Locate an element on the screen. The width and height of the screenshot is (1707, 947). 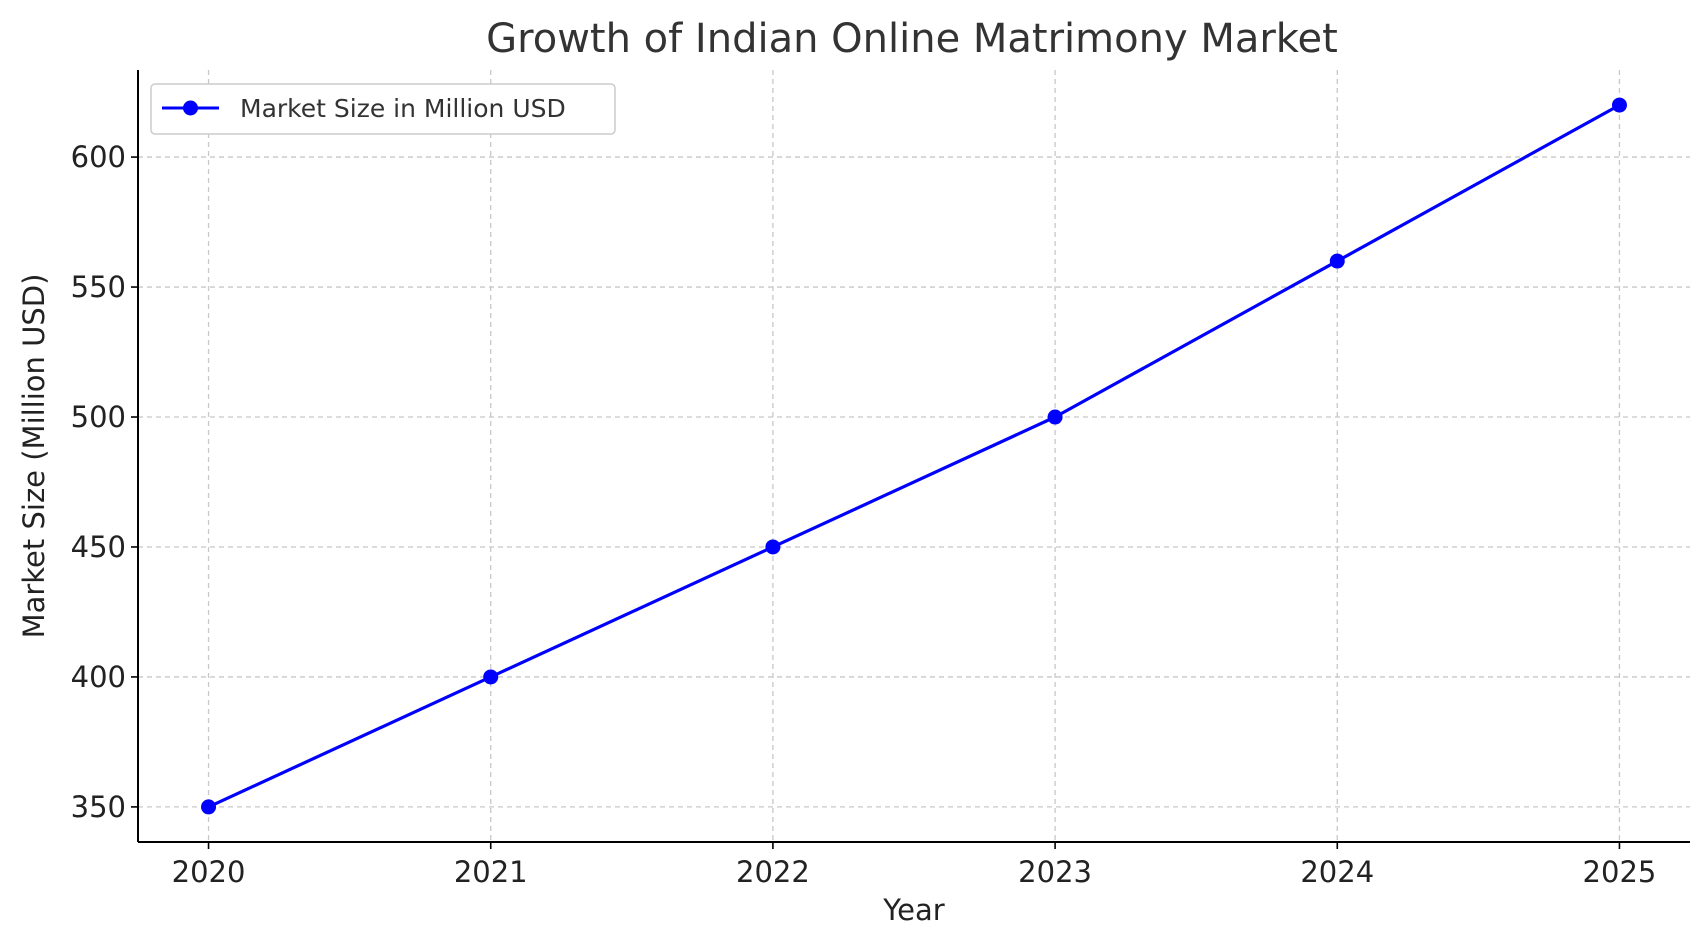
y-tick-label: 400 is located at coordinates (98, 677).